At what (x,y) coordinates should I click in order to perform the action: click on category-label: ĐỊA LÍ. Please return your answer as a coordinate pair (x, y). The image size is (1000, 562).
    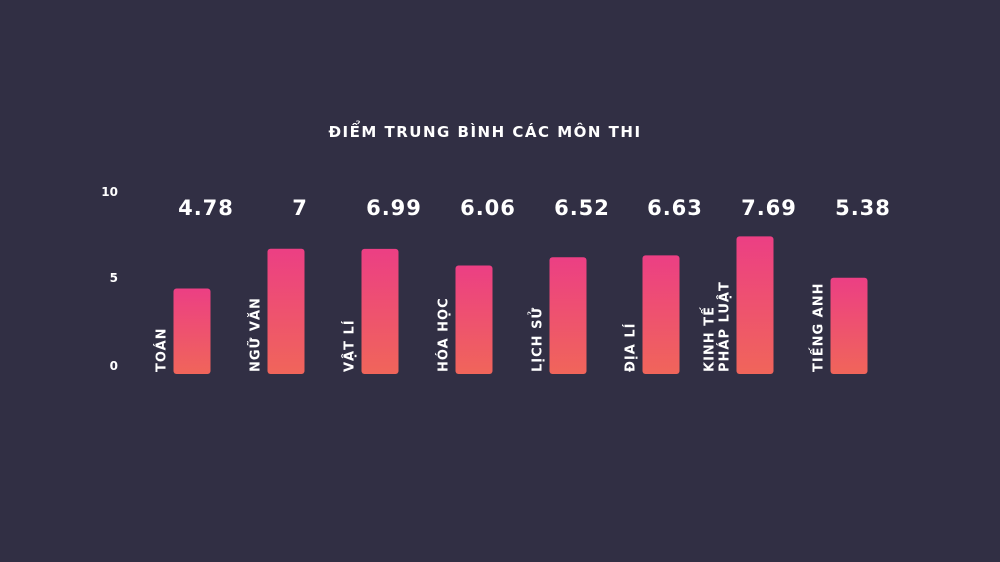
    Looking at the image, I should click on (631, 347).